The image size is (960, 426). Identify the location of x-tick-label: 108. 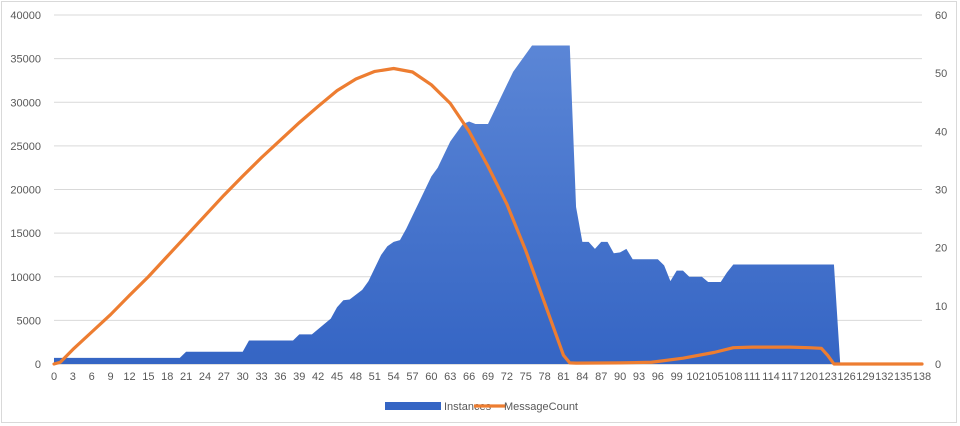
(733, 377).